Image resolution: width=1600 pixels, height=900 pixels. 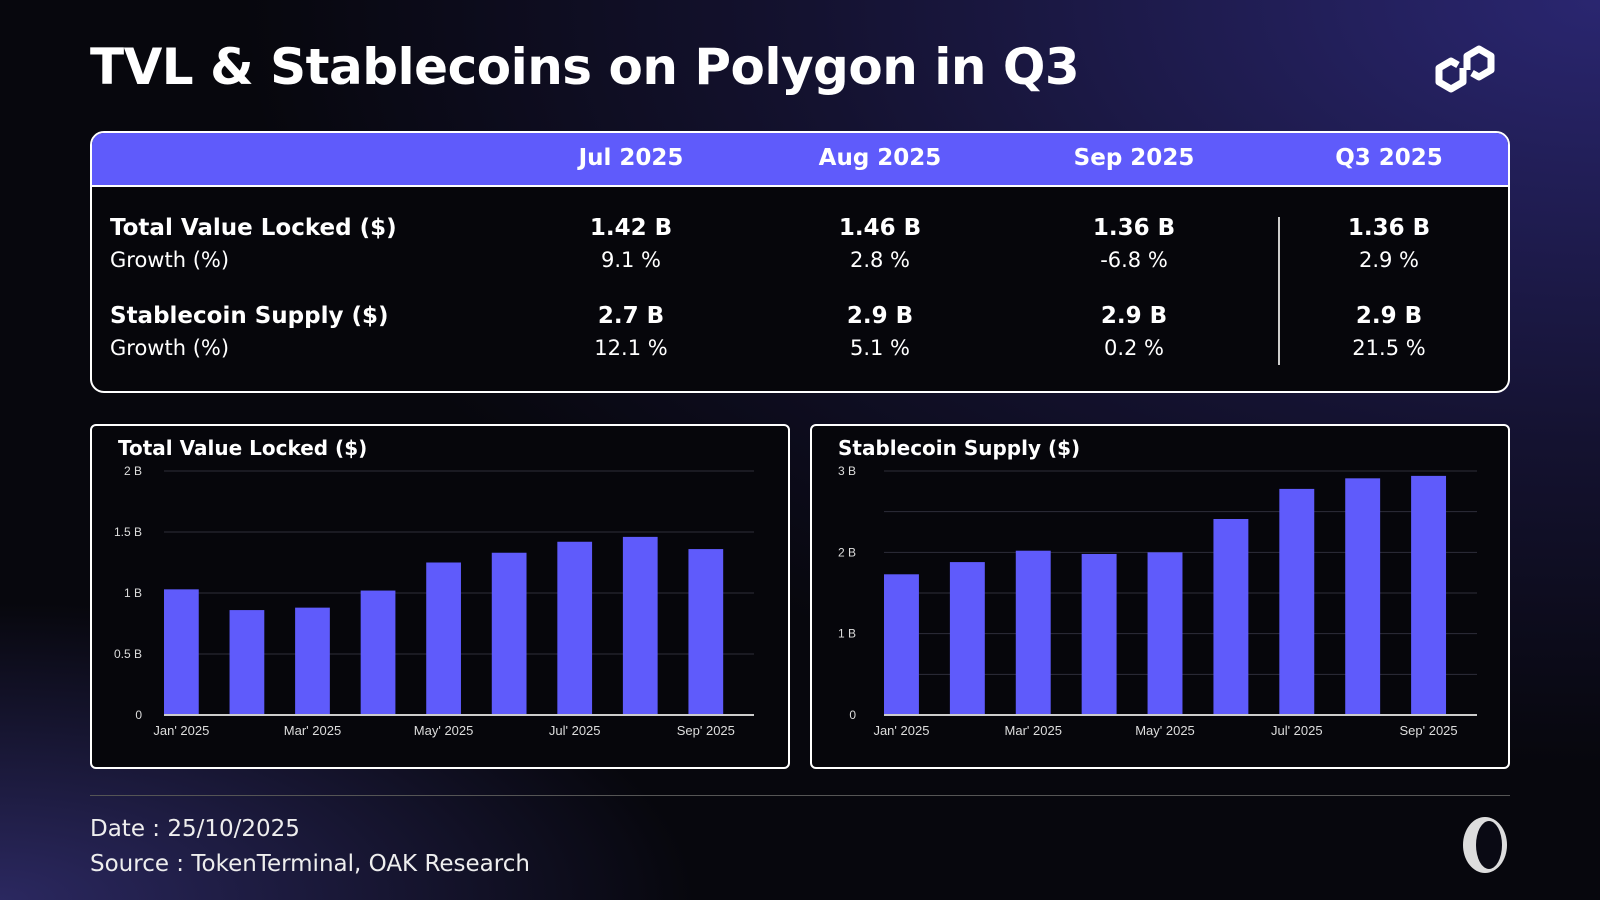 I want to click on footer-divider, so click(x=800, y=795).